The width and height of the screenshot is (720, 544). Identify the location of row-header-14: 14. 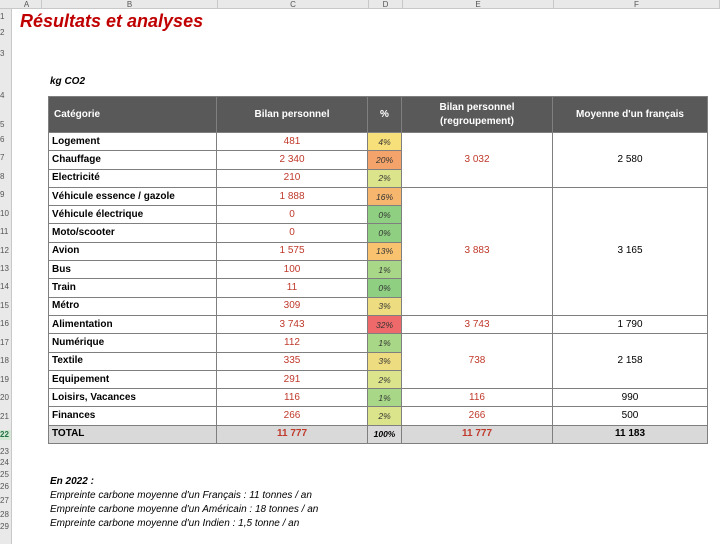
(4, 286).